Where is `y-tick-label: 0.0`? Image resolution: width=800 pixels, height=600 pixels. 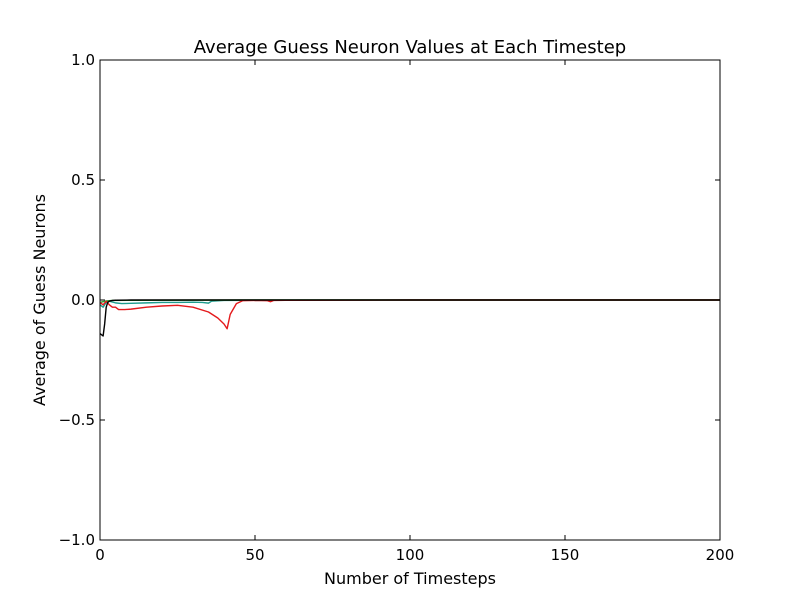
y-tick-label: 0.0 is located at coordinates (83, 300).